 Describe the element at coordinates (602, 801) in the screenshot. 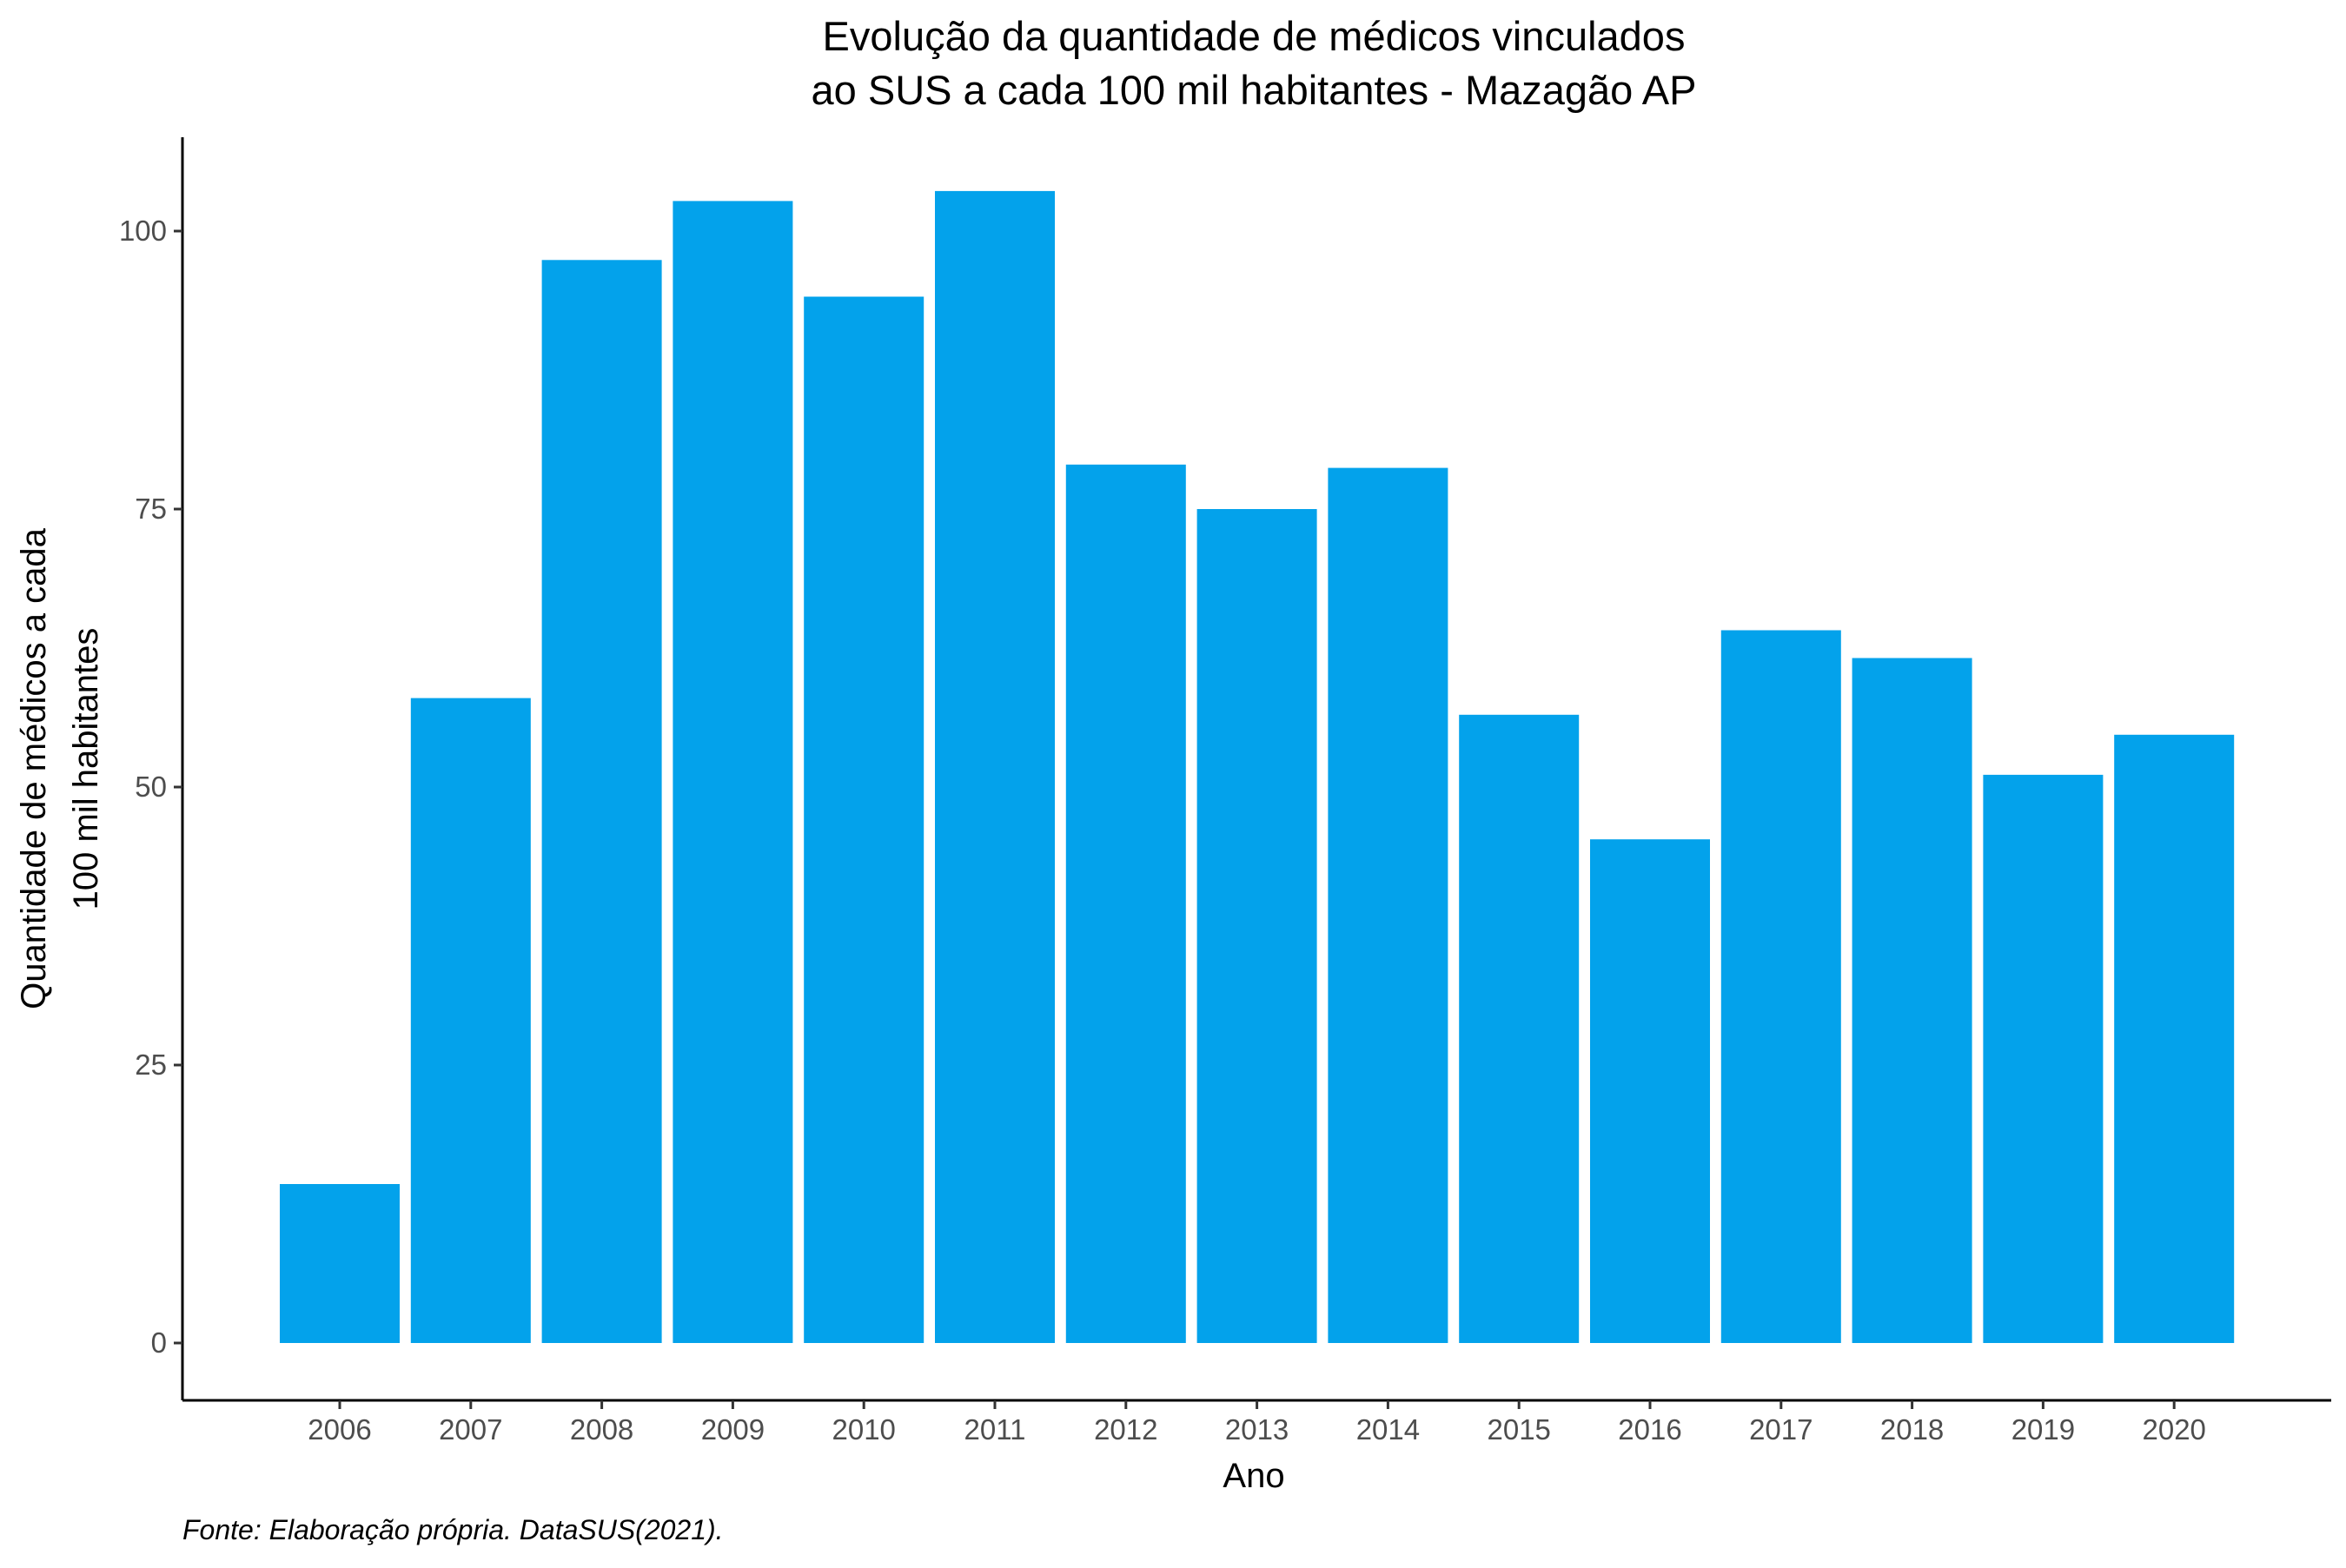

I see `bar-2008` at that location.